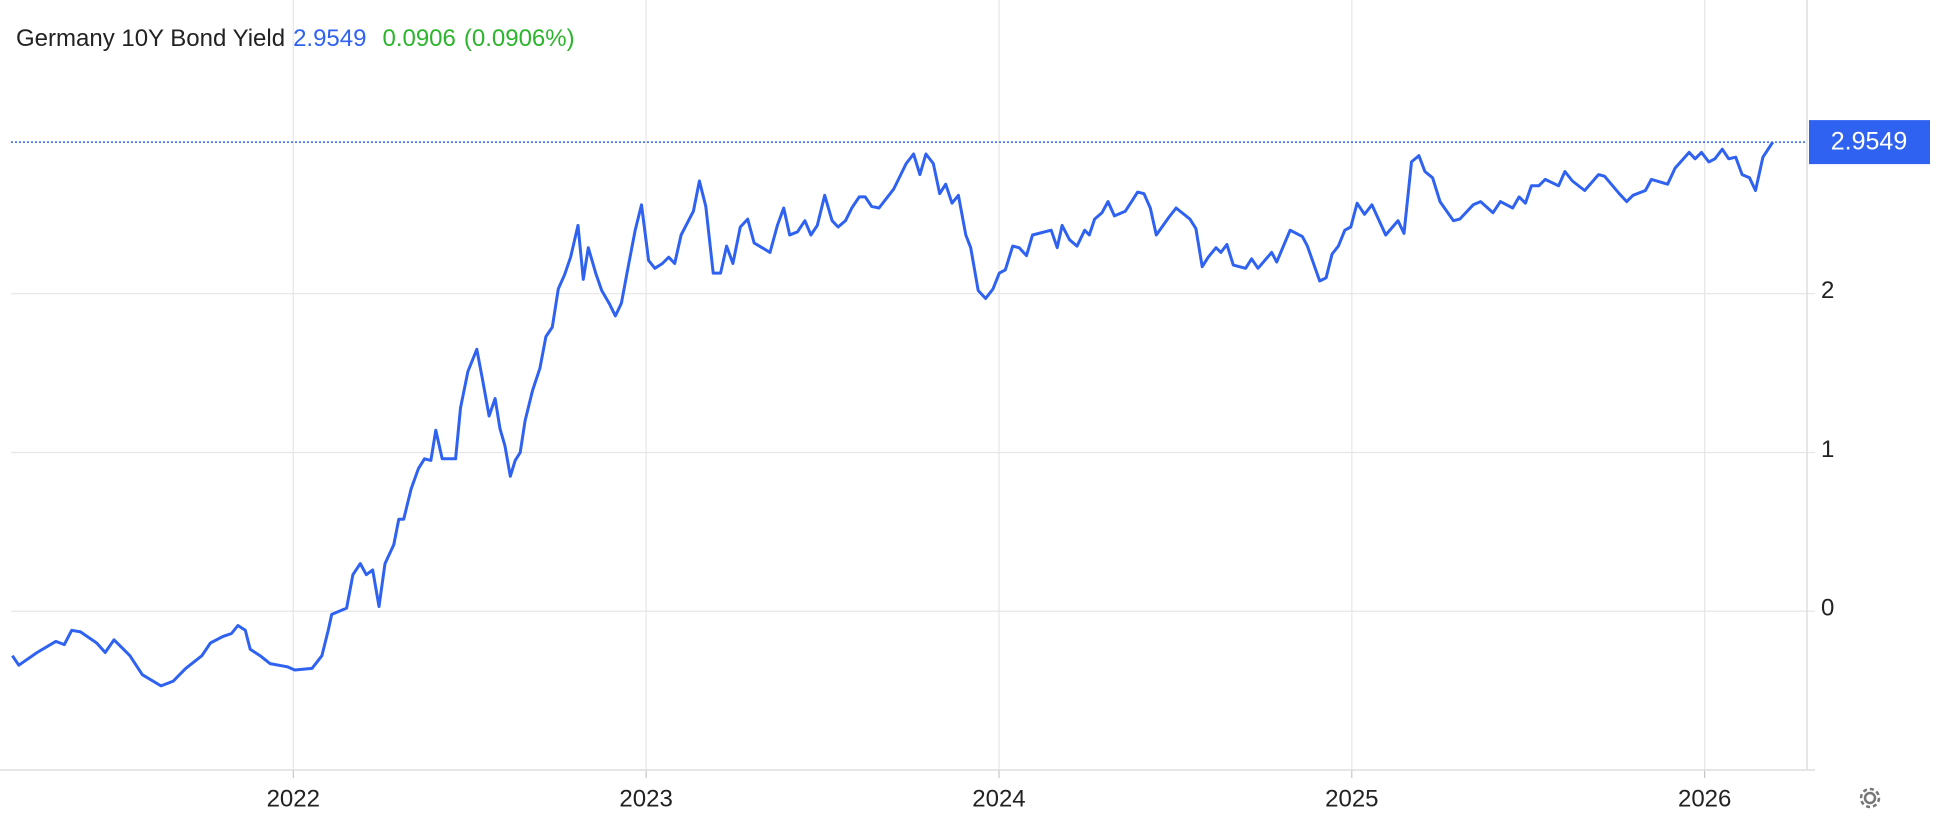 The width and height of the screenshot is (1940, 824). What do you see at coordinates (519, 38) in the screenshot?
I see `change-percent: (0.0906%)` at bounding box center [519, 38].